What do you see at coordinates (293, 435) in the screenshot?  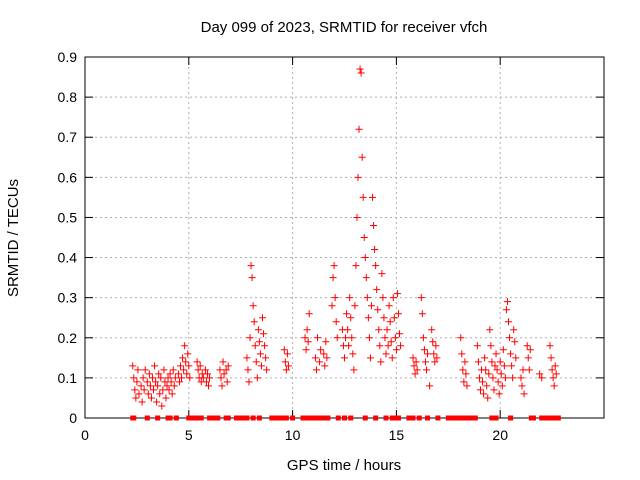 I see `x-tick-label: 10` at bounding box center [293, 435].